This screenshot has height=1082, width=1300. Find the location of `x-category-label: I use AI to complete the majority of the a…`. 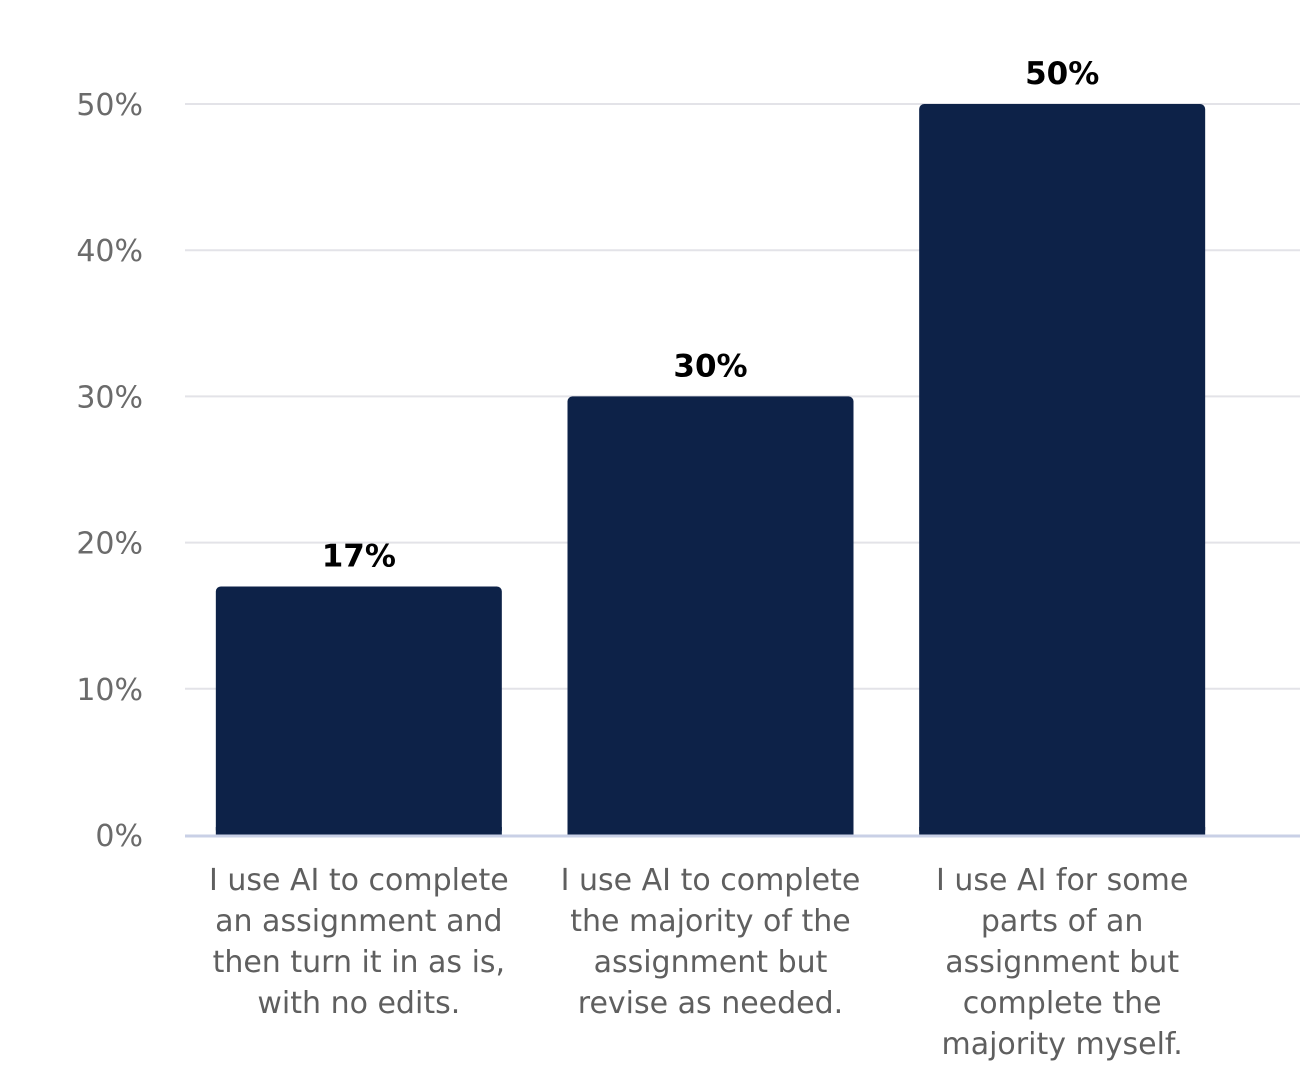

x-category-label: I use AI to complete the majority of the a… is located at coordinates (711, 942).